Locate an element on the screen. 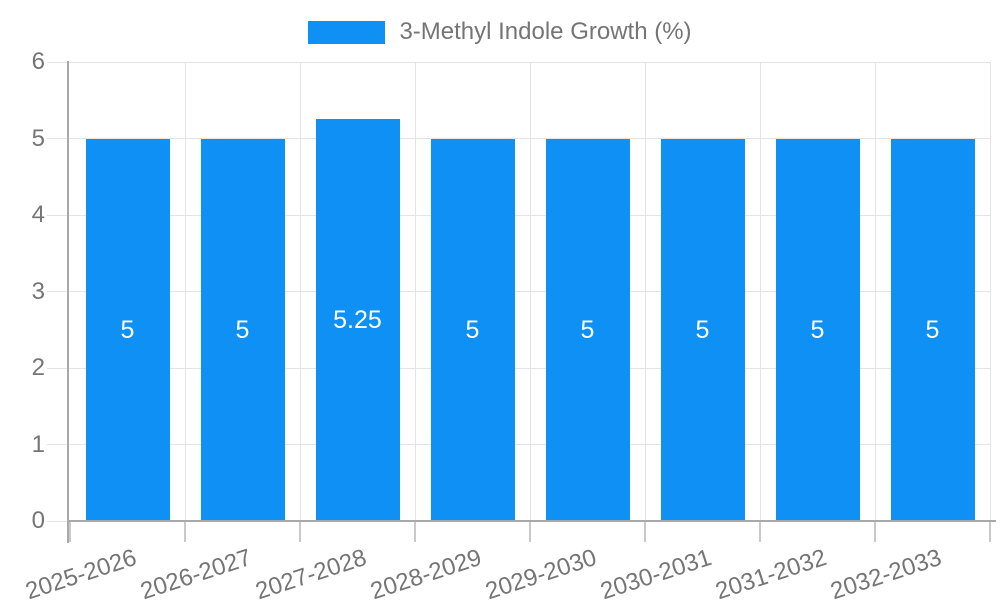 This screenshot has height=600, width=1000. x-axis-line is located at coordinates (531, 521).